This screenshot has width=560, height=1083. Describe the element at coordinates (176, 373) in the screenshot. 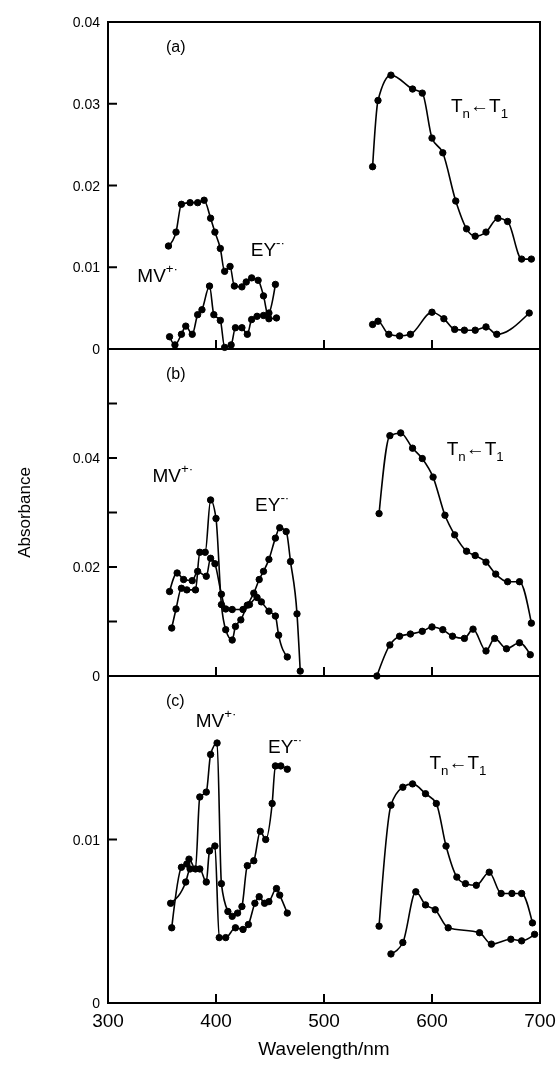

I see `text: (b)` at that location.